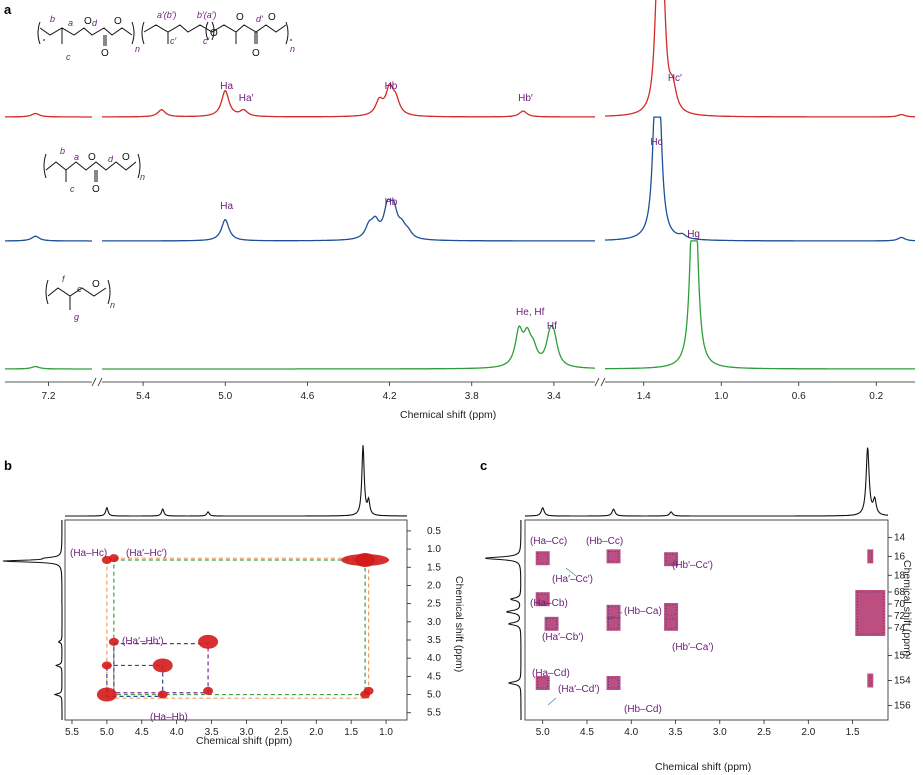  I want to click on y-tick-label: 154, so click(902, 681).